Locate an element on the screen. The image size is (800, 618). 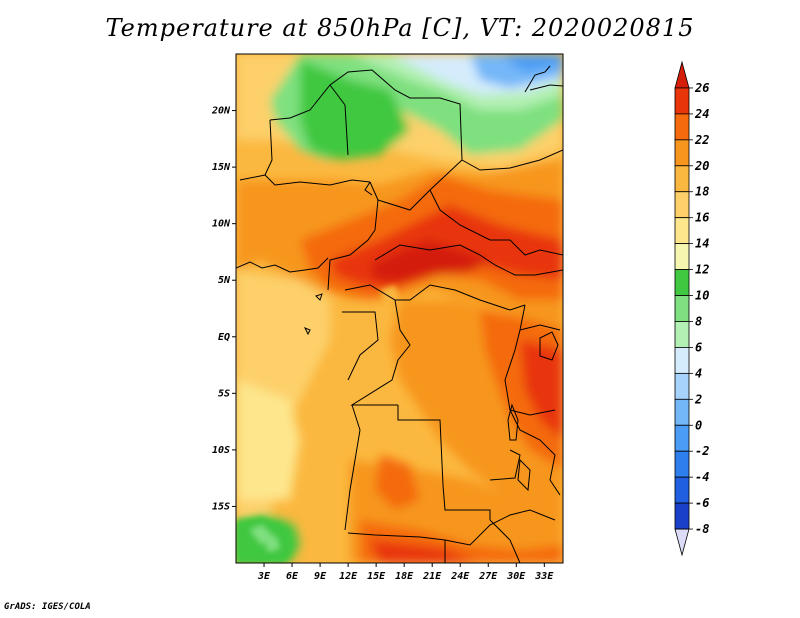
colorbar-min-triangle is located at coordinates (682, 542).